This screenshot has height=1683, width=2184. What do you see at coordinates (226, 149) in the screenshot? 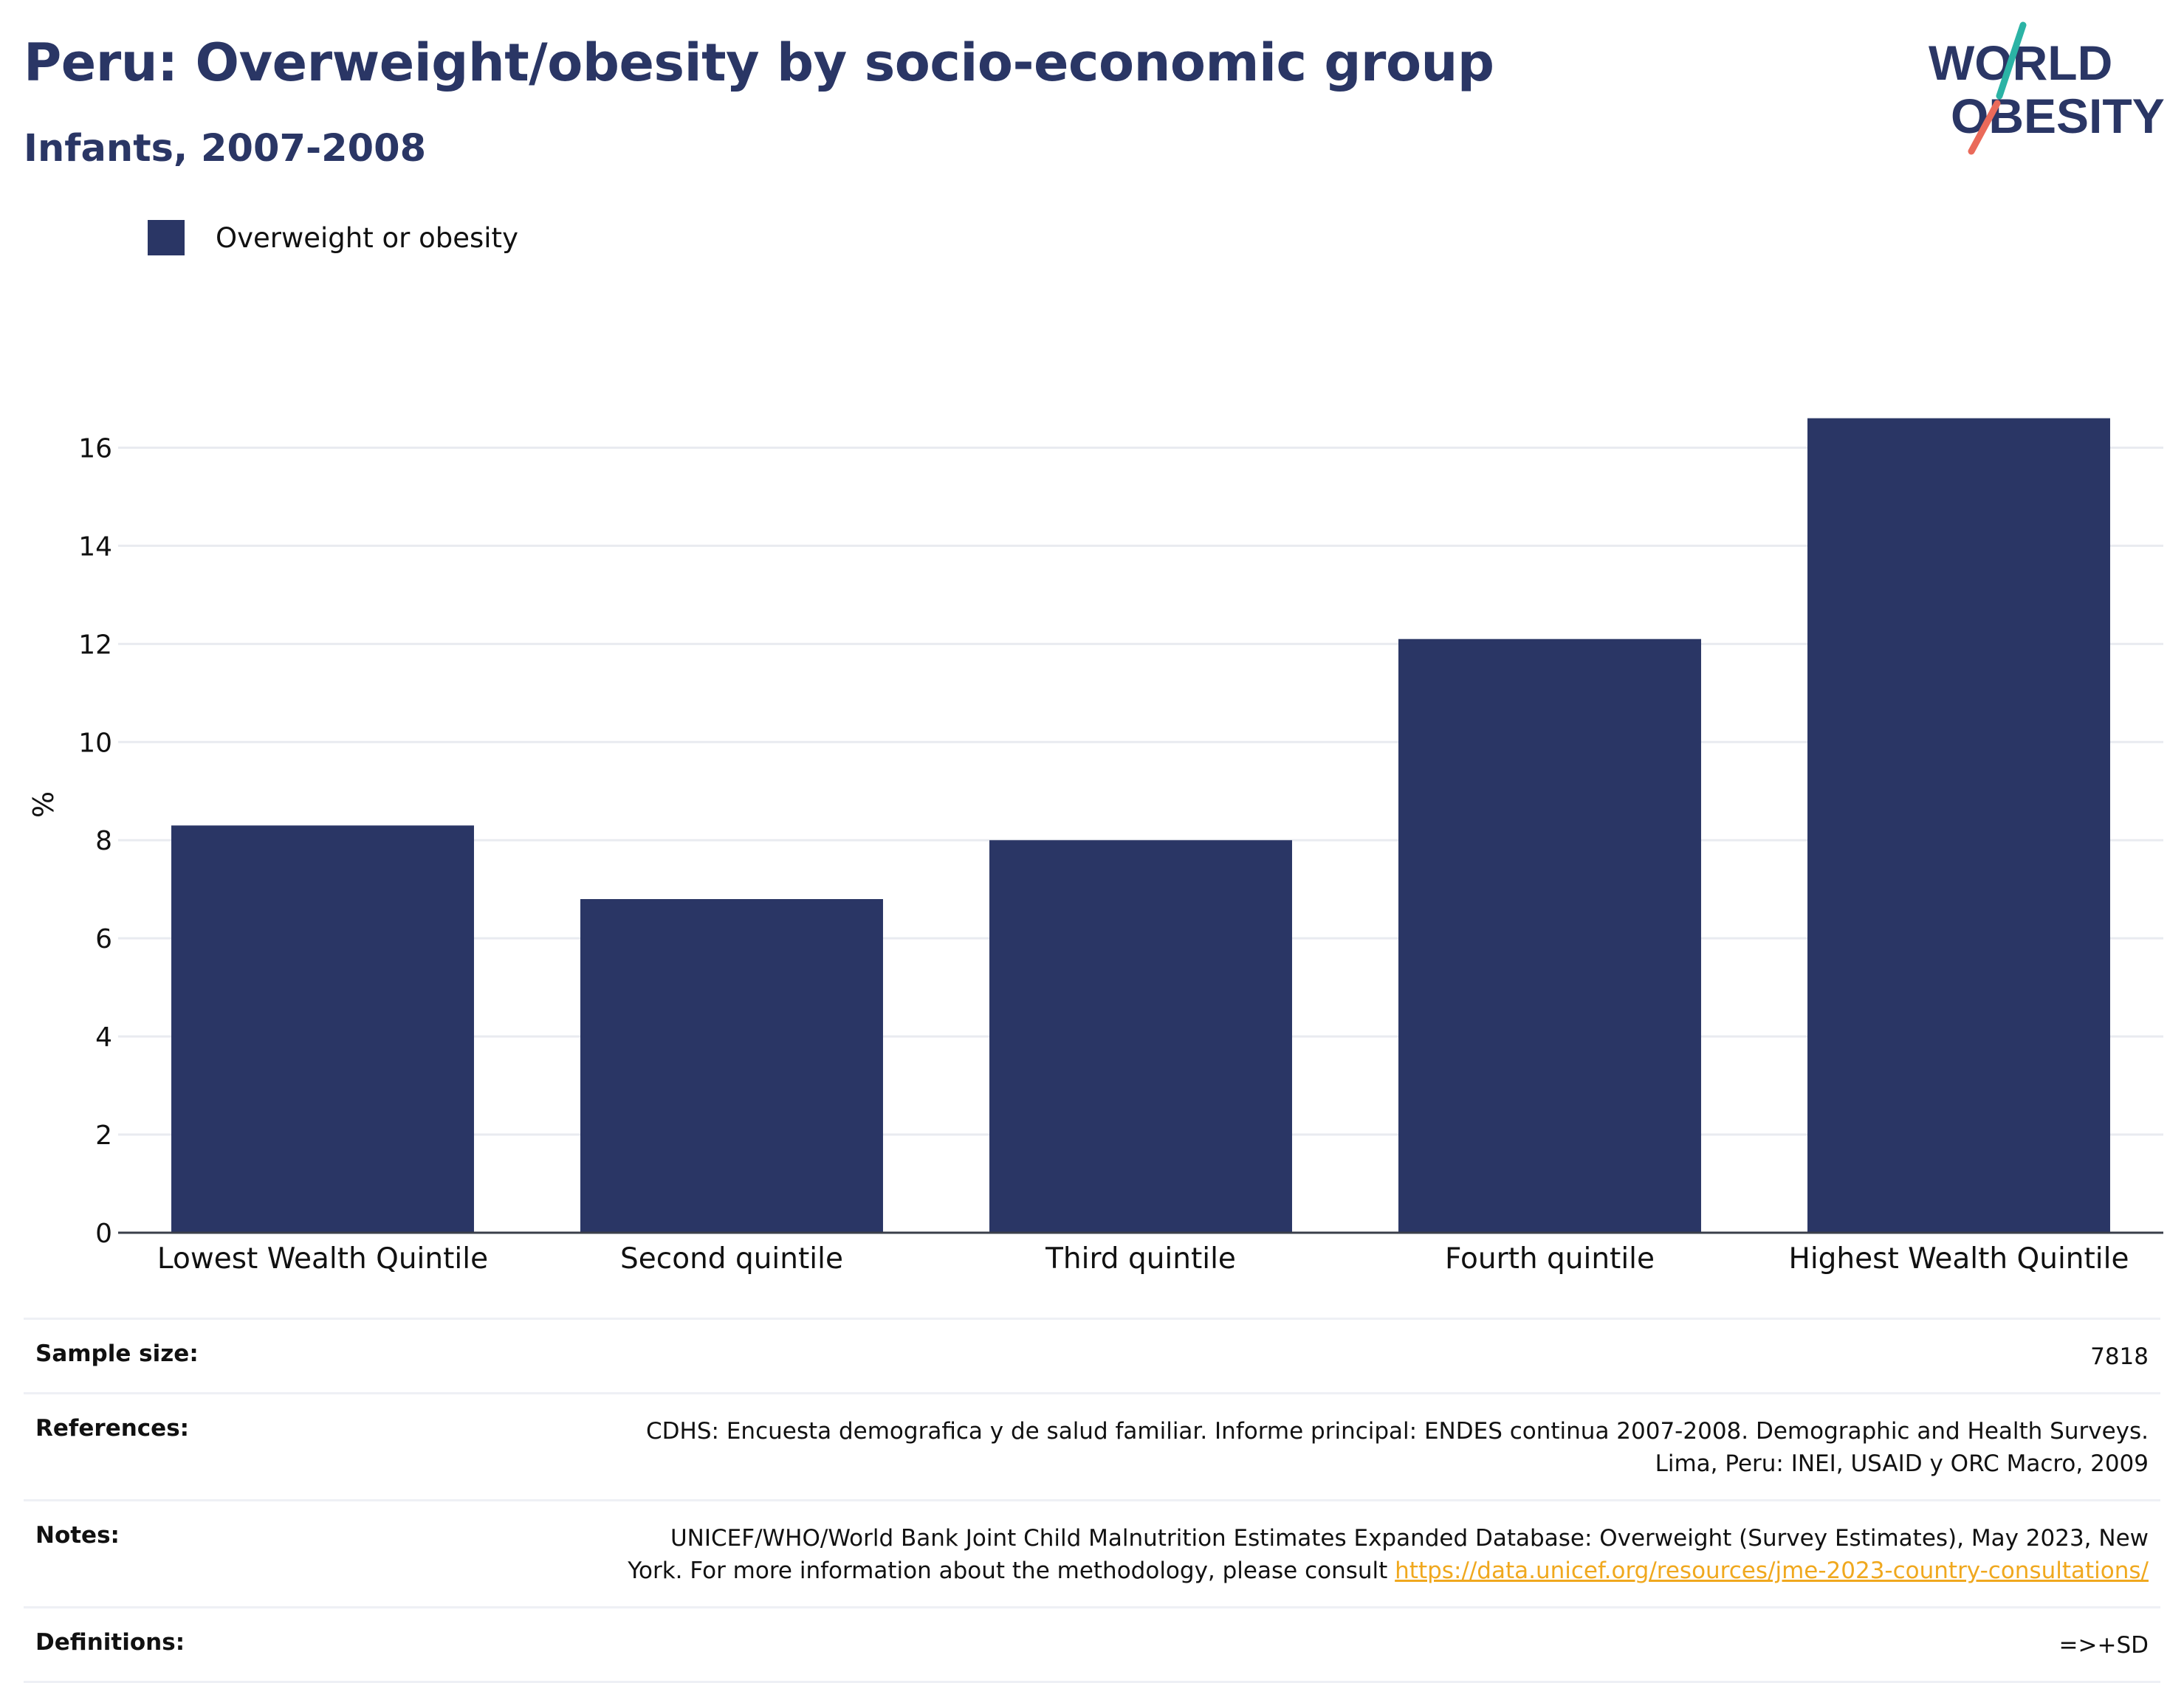
I see `chart-subtitle: Infants, 2007-2008` at bounding box center [226, 149].